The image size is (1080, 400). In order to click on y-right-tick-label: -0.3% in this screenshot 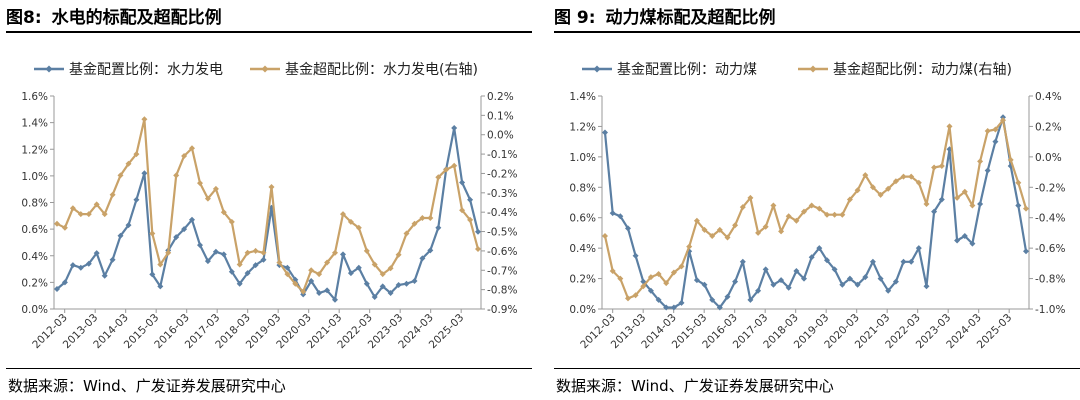, I will do `click(502, 194)`.